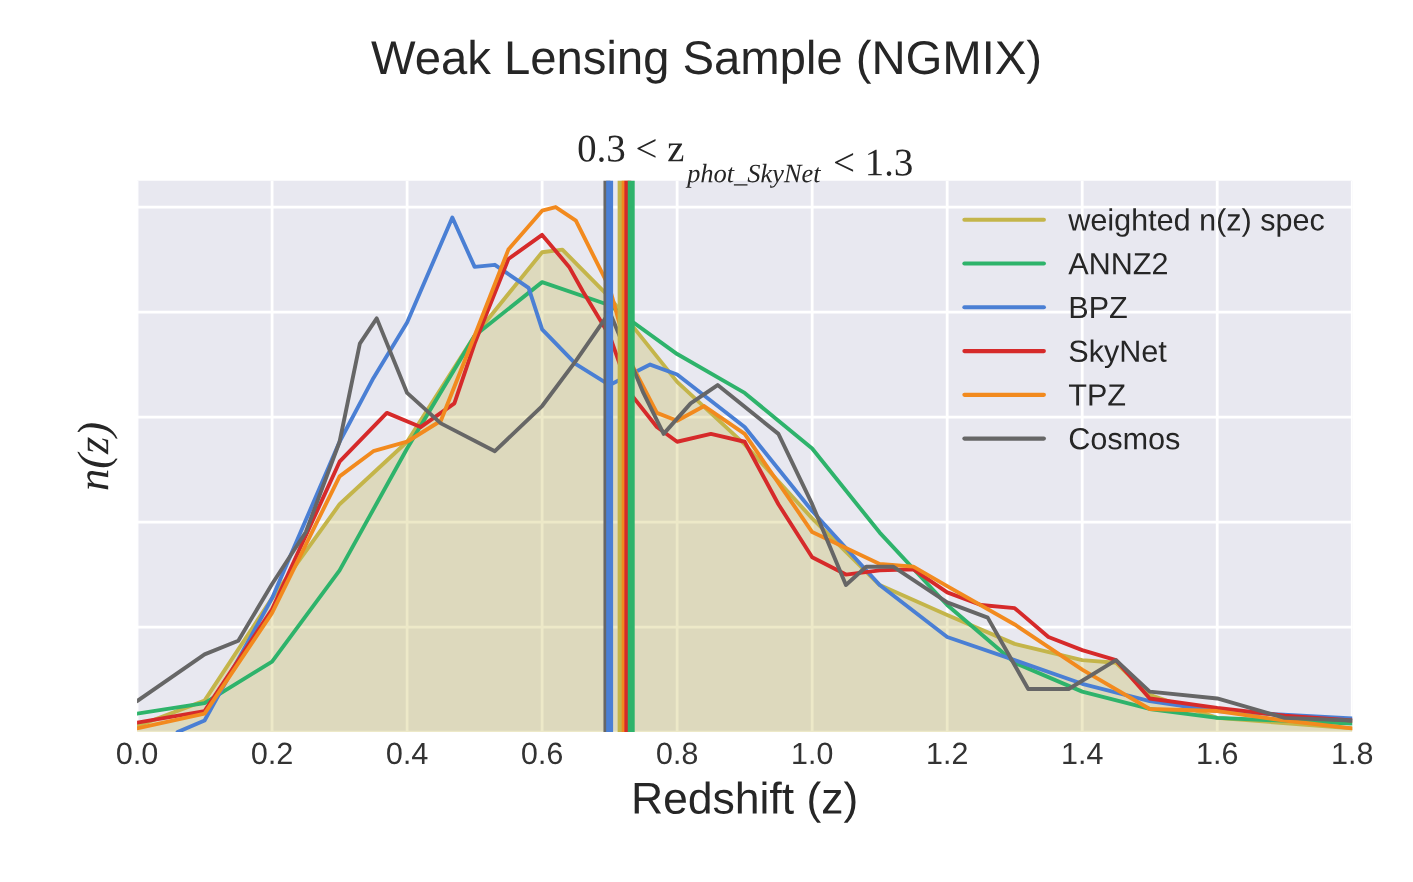 The height and width of the screenshot is (882, 1413). Describe the element at coordinates (677, 753) in the screenshot. I see `x-tick-label: 0.8` at that location.